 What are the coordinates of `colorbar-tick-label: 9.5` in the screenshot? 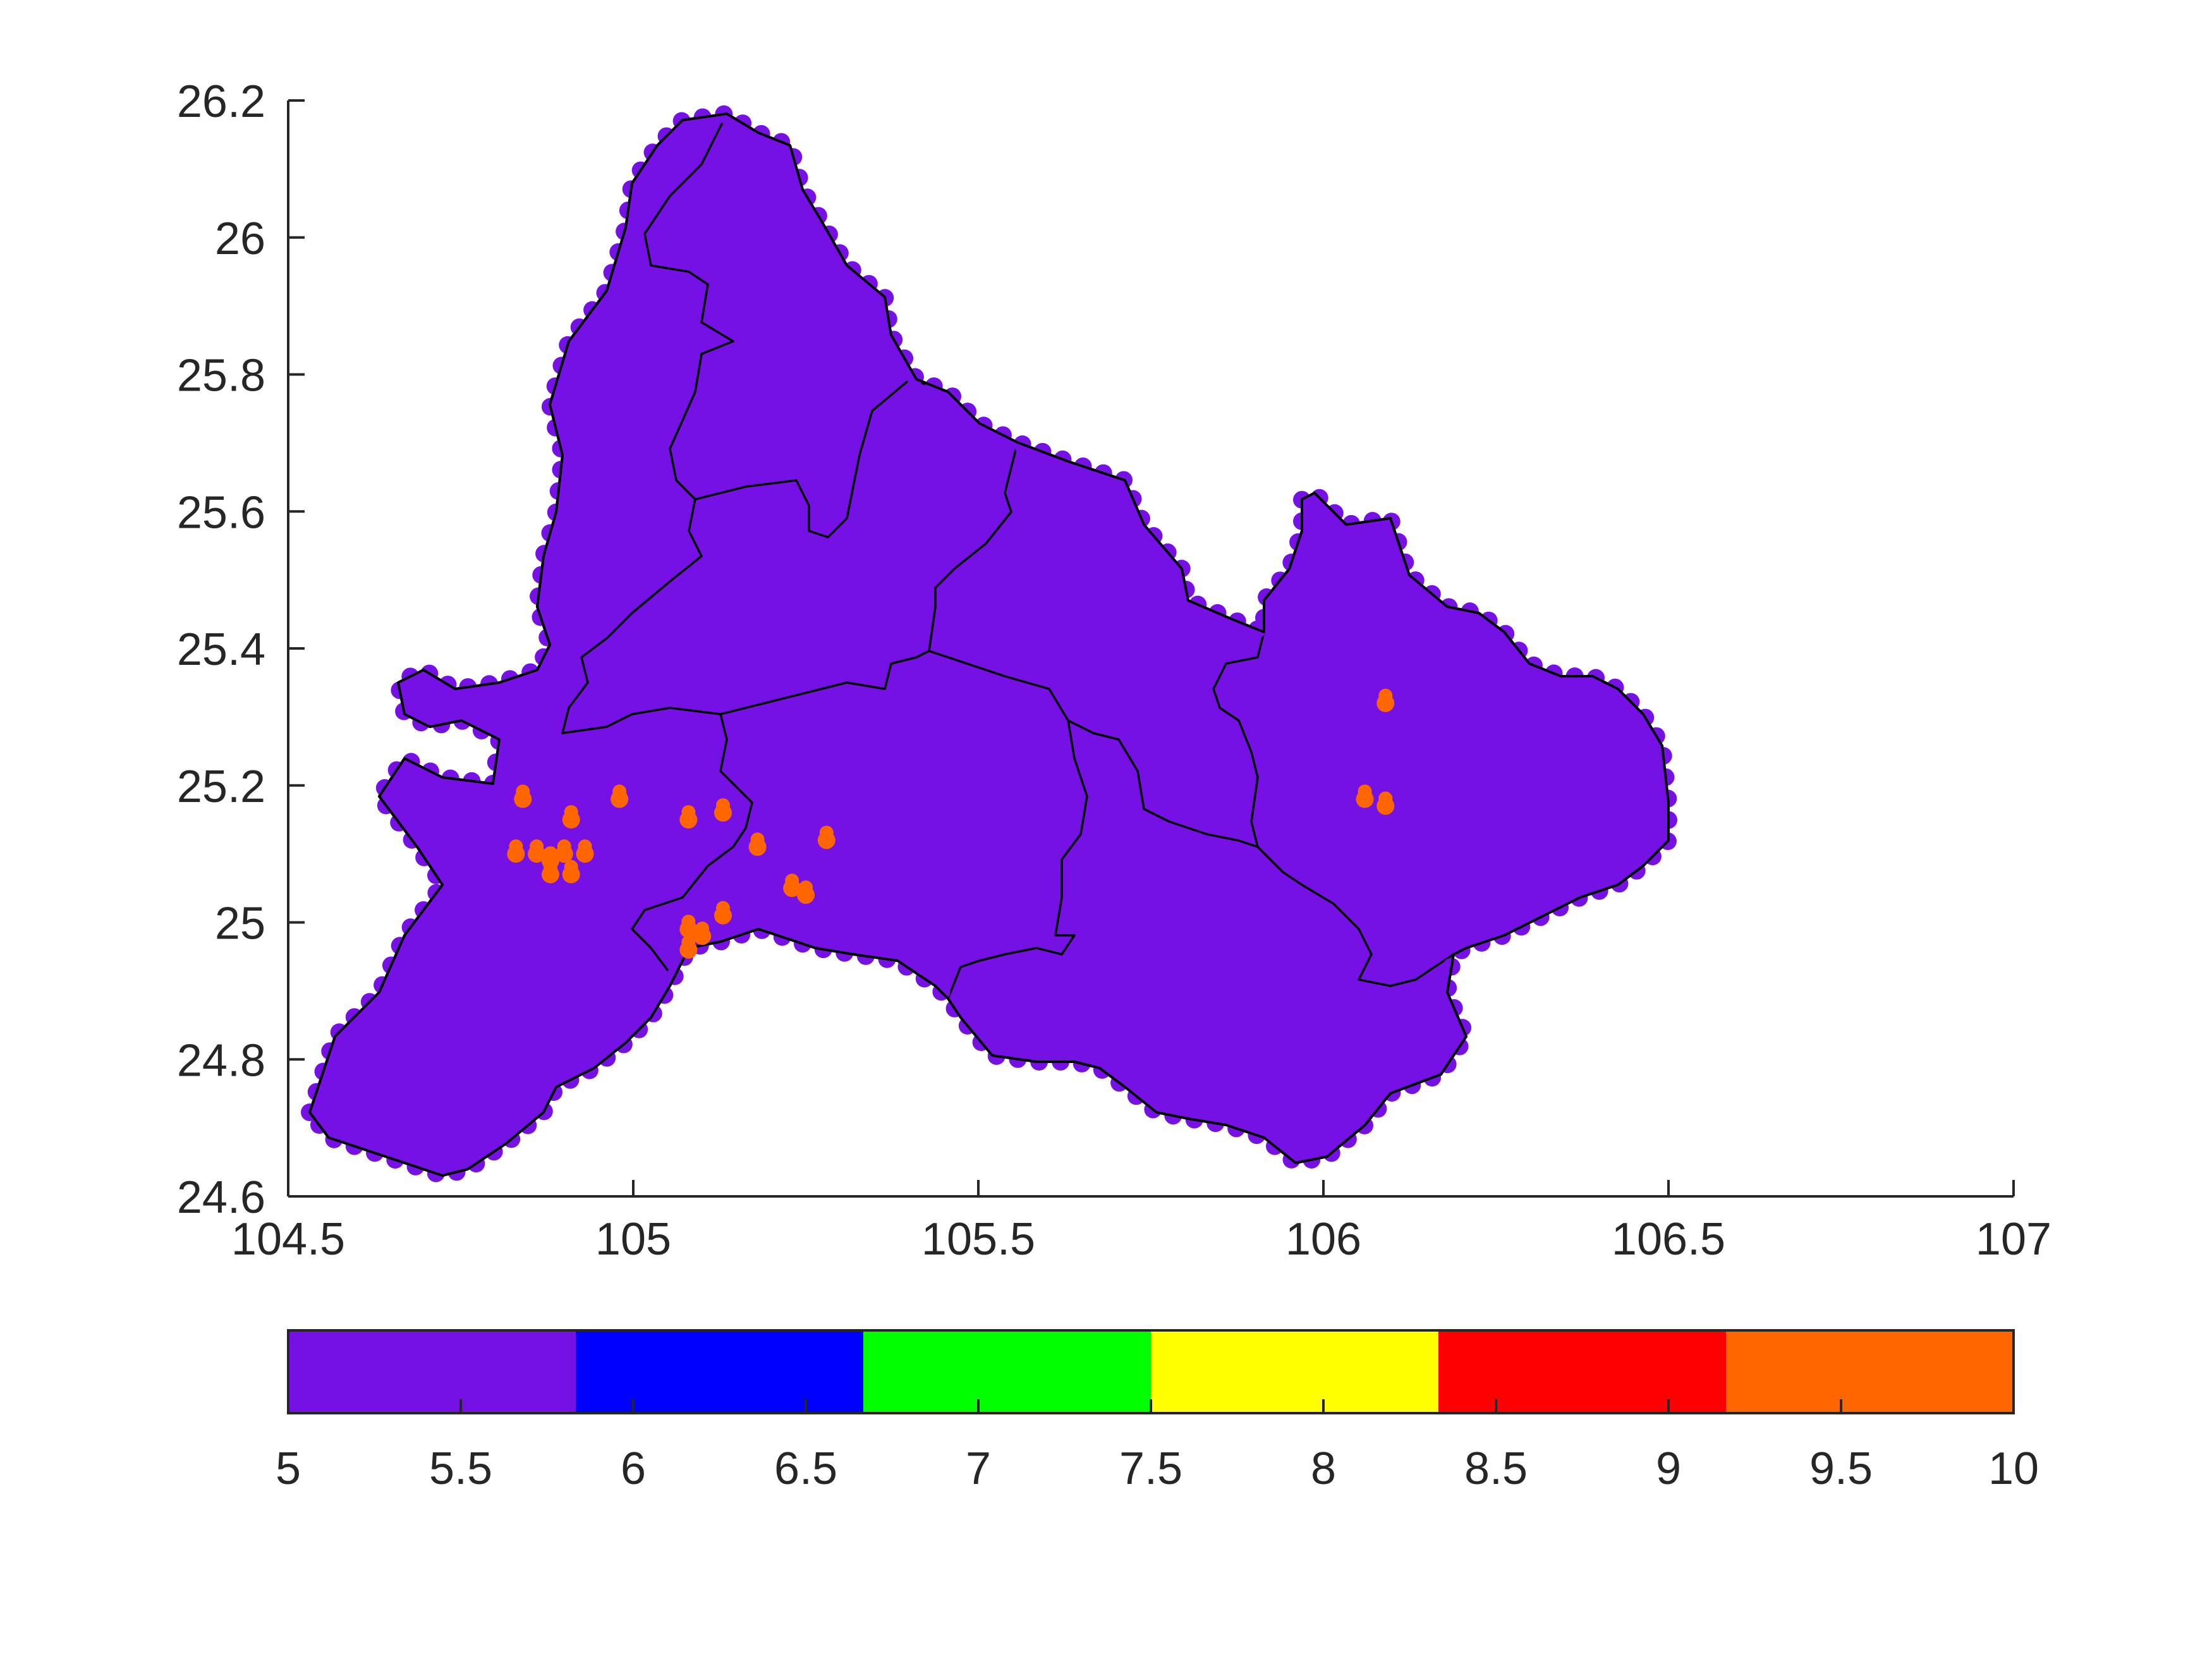 It's located at (1841, 1468).